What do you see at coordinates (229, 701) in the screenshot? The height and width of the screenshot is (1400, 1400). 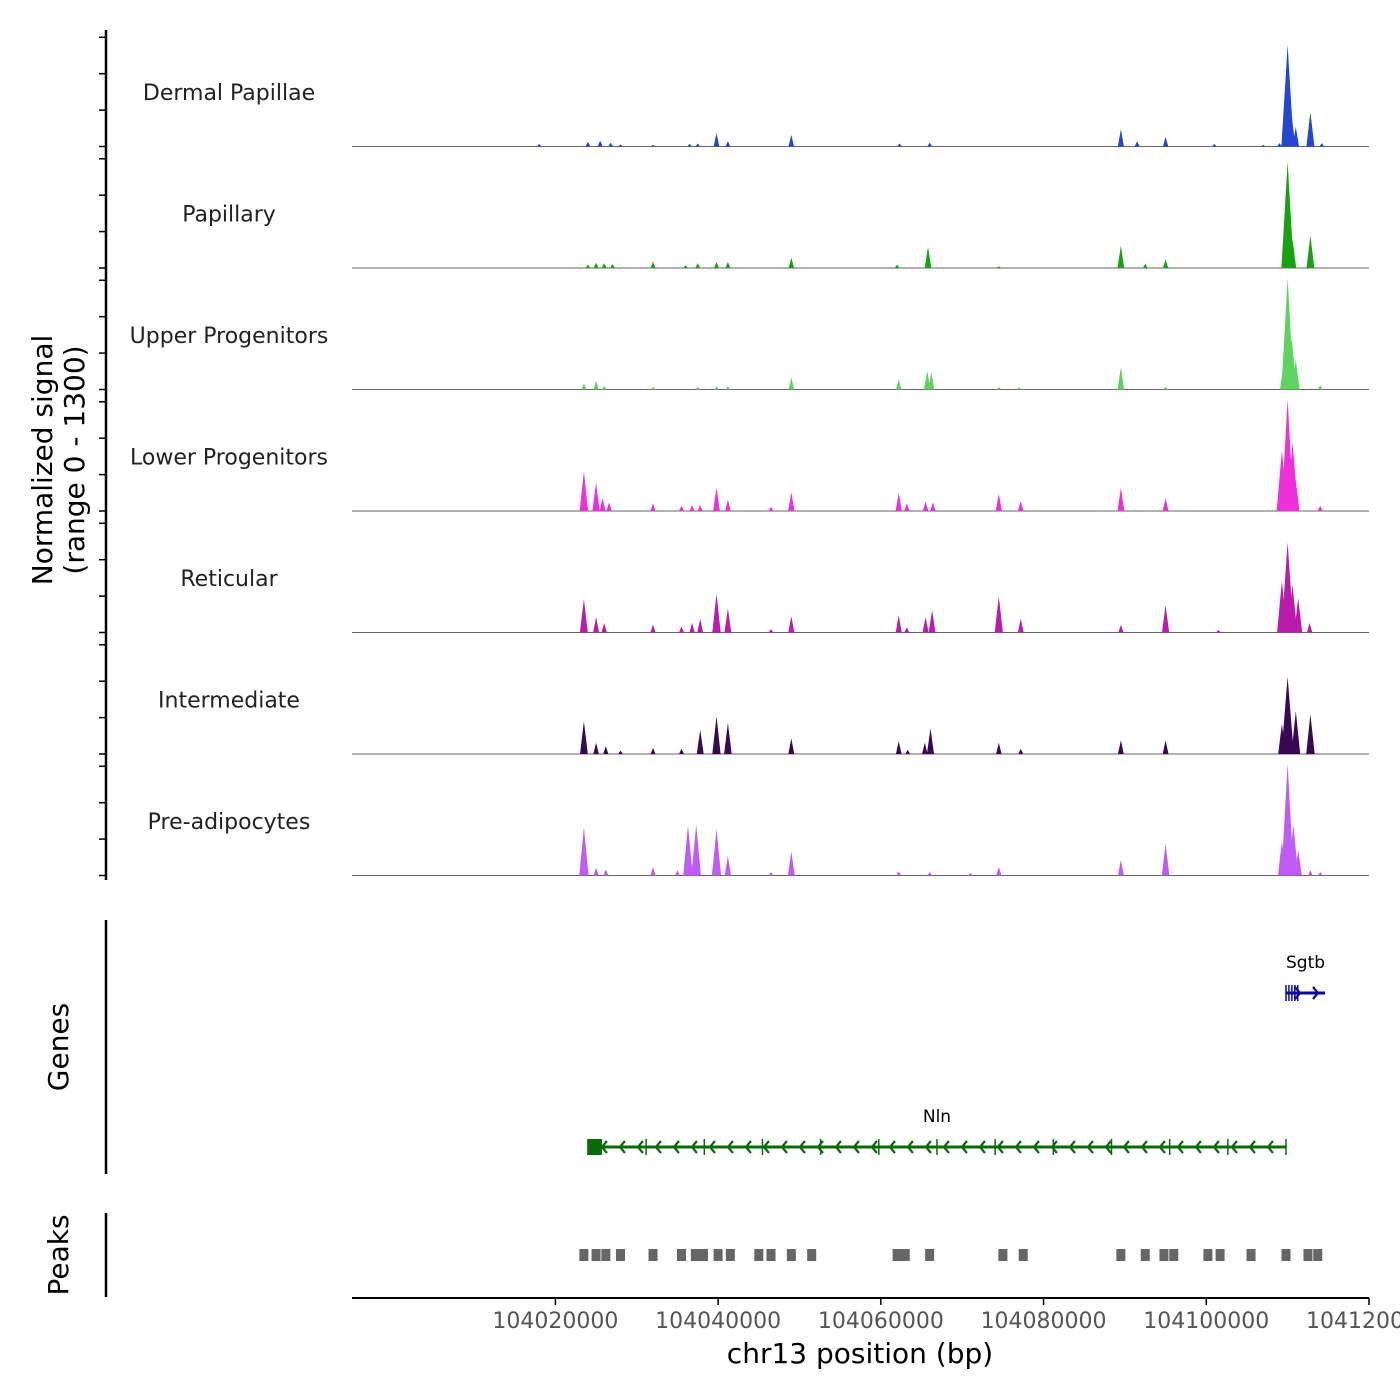 I see `track-label: Intermediate` at bounding box center [229, 701].